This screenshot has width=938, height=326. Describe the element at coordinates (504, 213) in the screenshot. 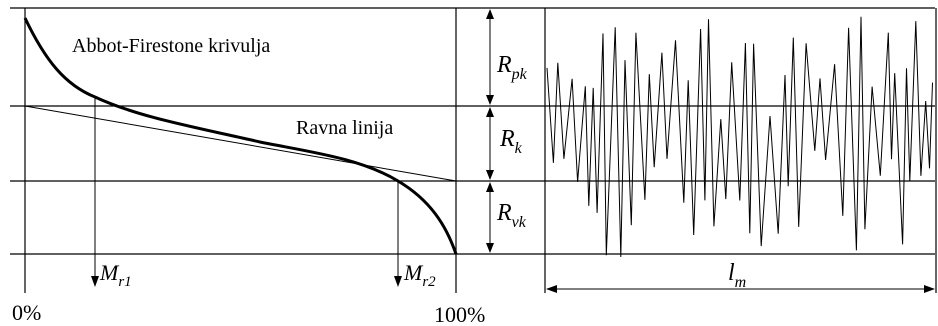

I see `rvk-main: R` at that location.